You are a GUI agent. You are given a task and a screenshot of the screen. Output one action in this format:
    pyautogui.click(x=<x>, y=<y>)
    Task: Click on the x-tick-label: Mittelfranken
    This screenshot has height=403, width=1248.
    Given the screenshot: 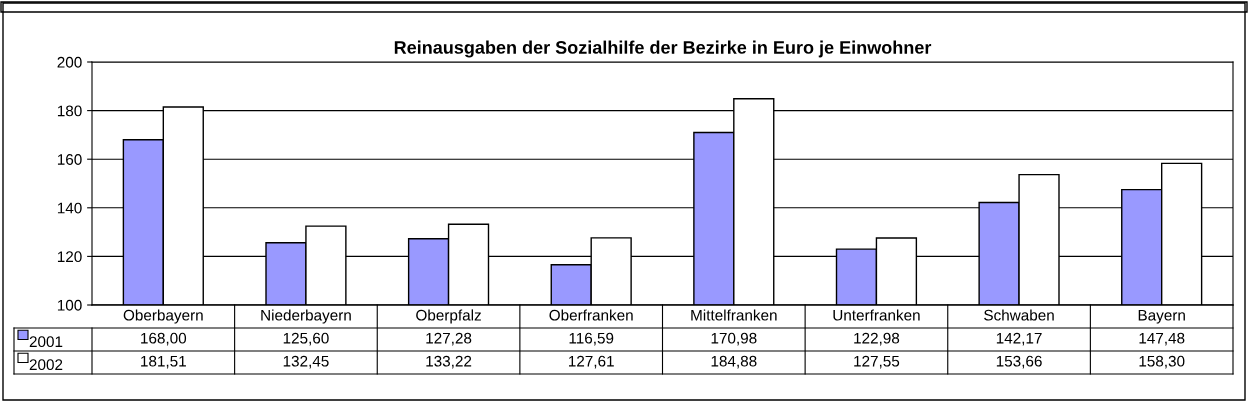 What is the action you would take?
    pyautogui.click(x=734, y=315)
    